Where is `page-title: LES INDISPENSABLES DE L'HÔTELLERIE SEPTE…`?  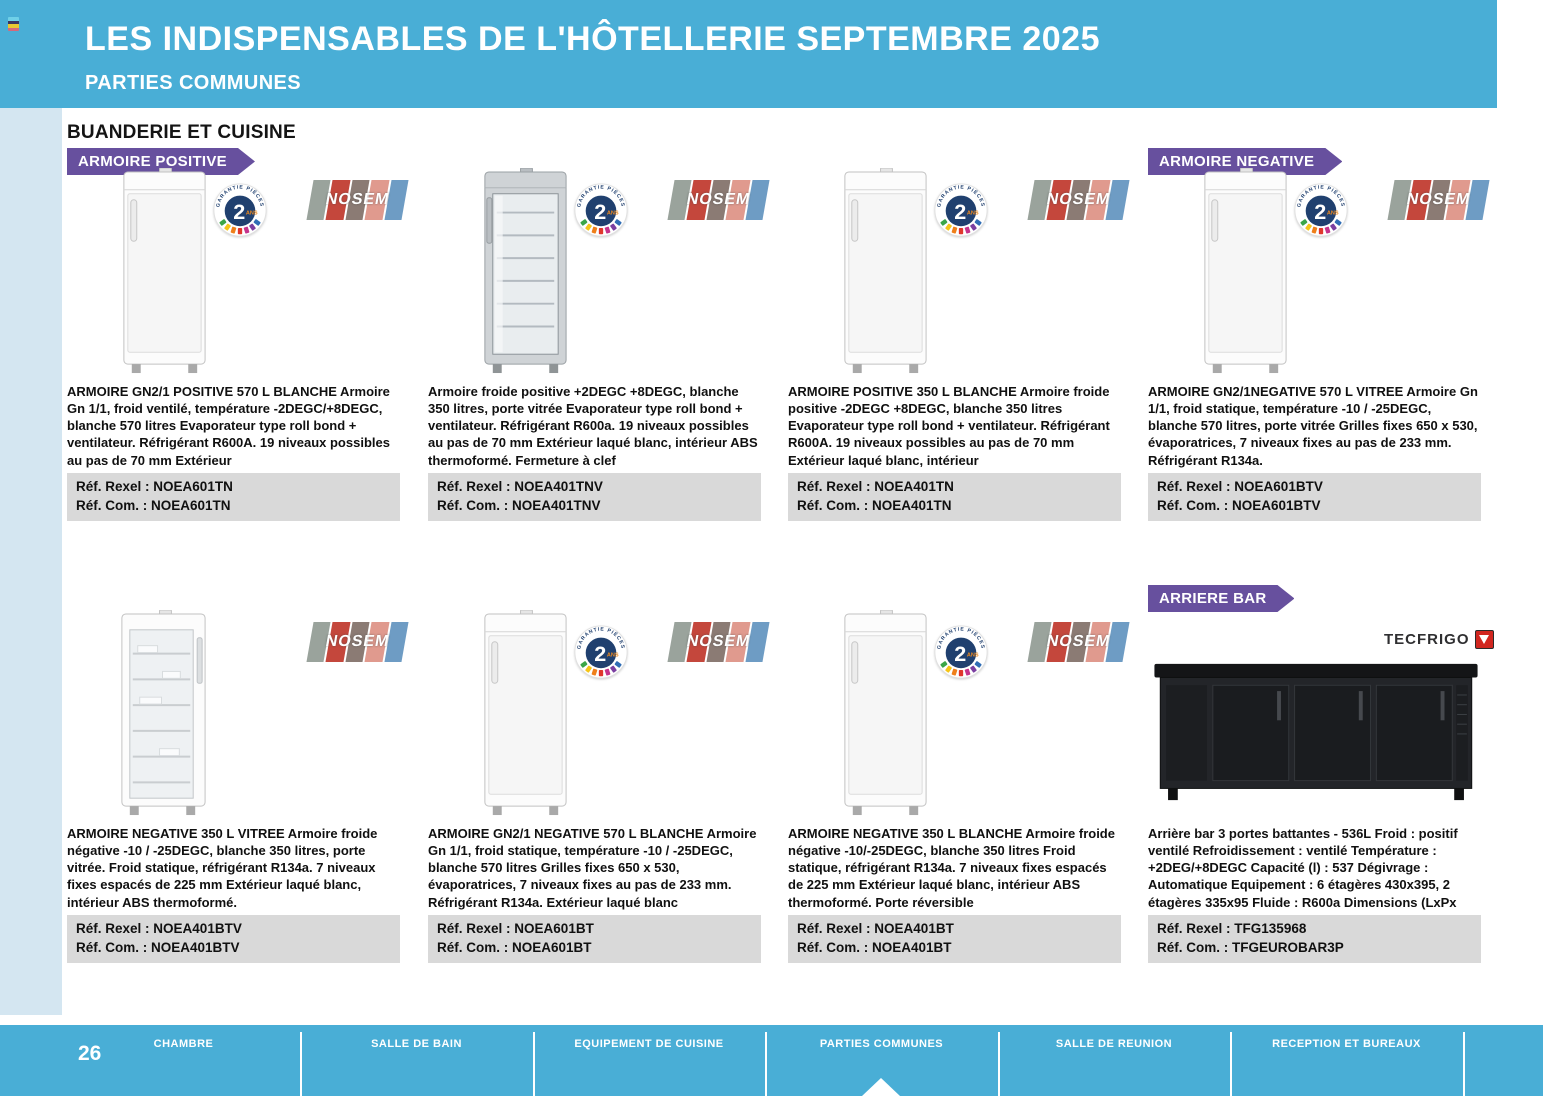
page-title: LES INDISPENSABLES DE L'HÔTELLERIE SEPTE… is located at coordinates (592, 39).